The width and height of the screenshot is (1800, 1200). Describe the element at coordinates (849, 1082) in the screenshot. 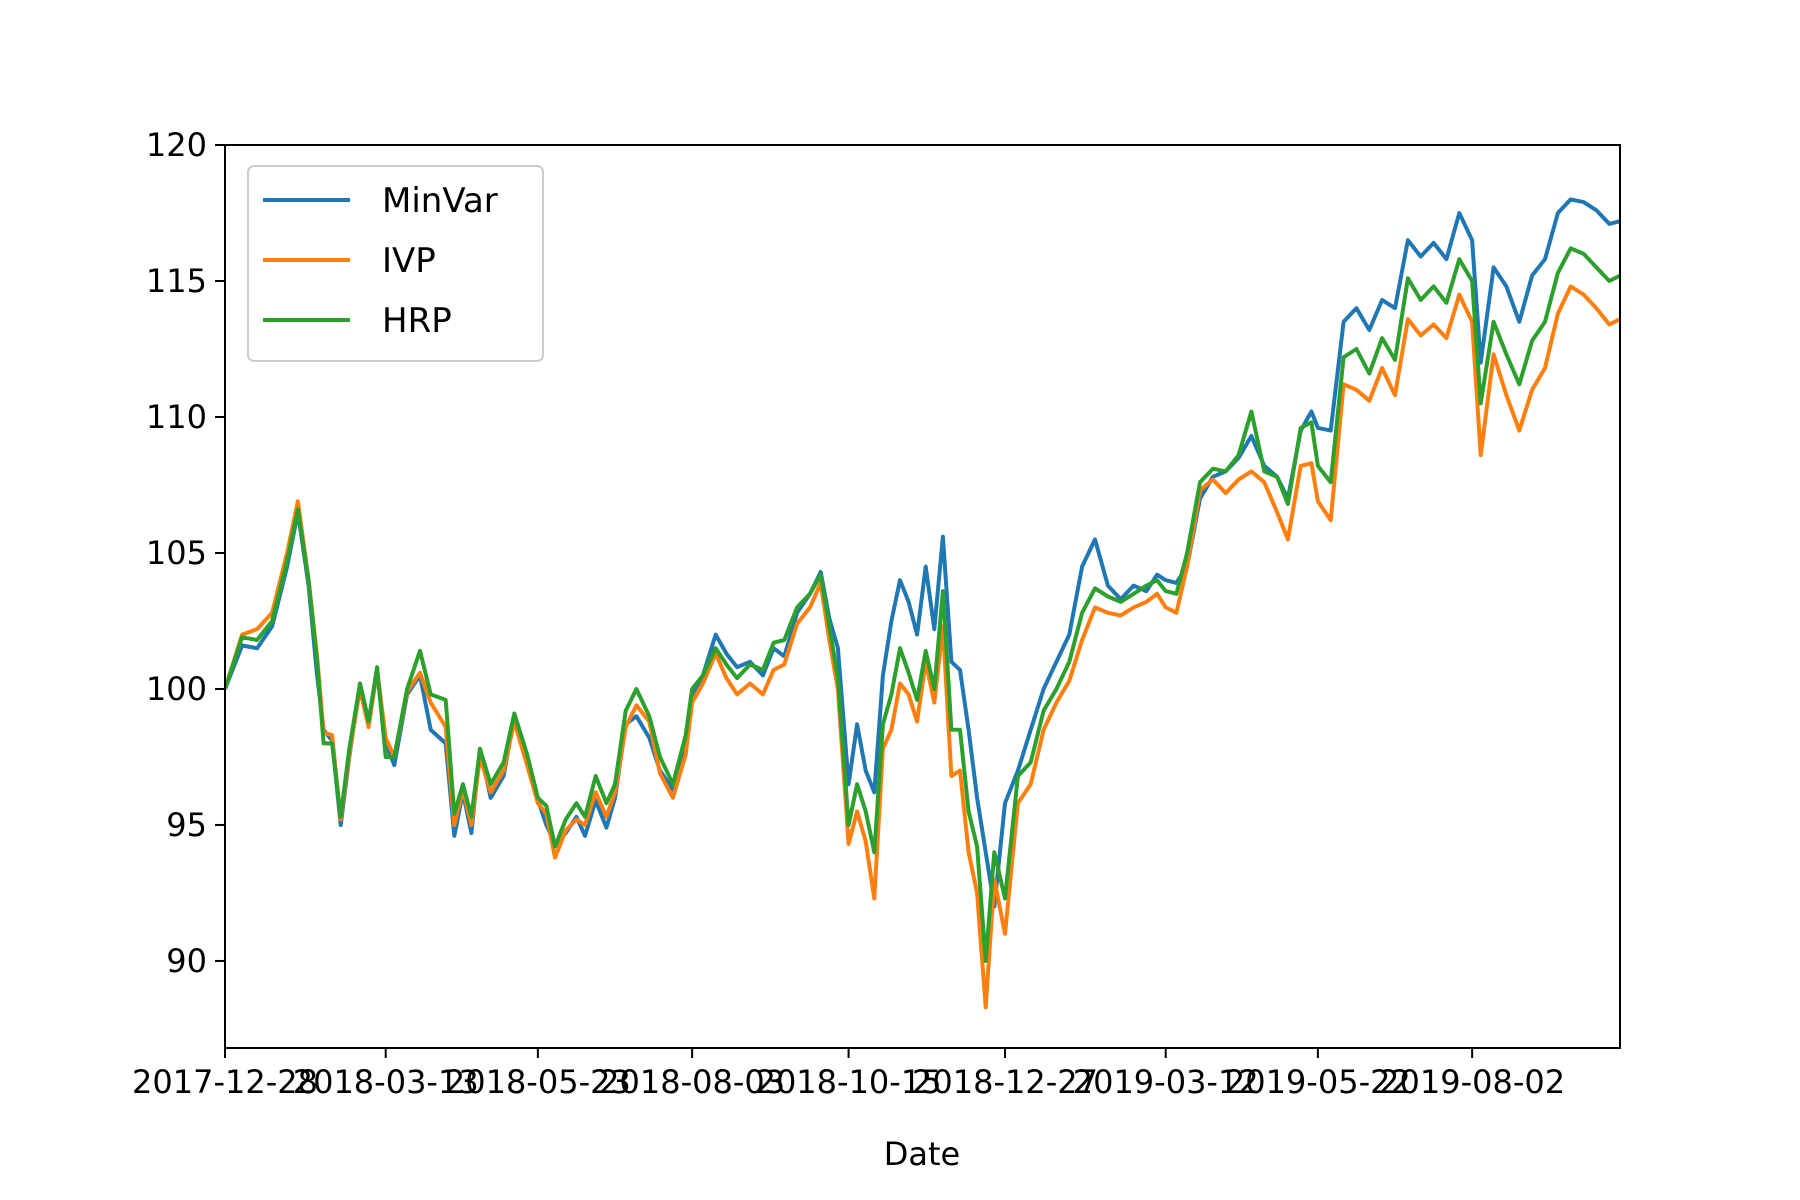

I see `x-tick-label: 2018-10-15` at that location.